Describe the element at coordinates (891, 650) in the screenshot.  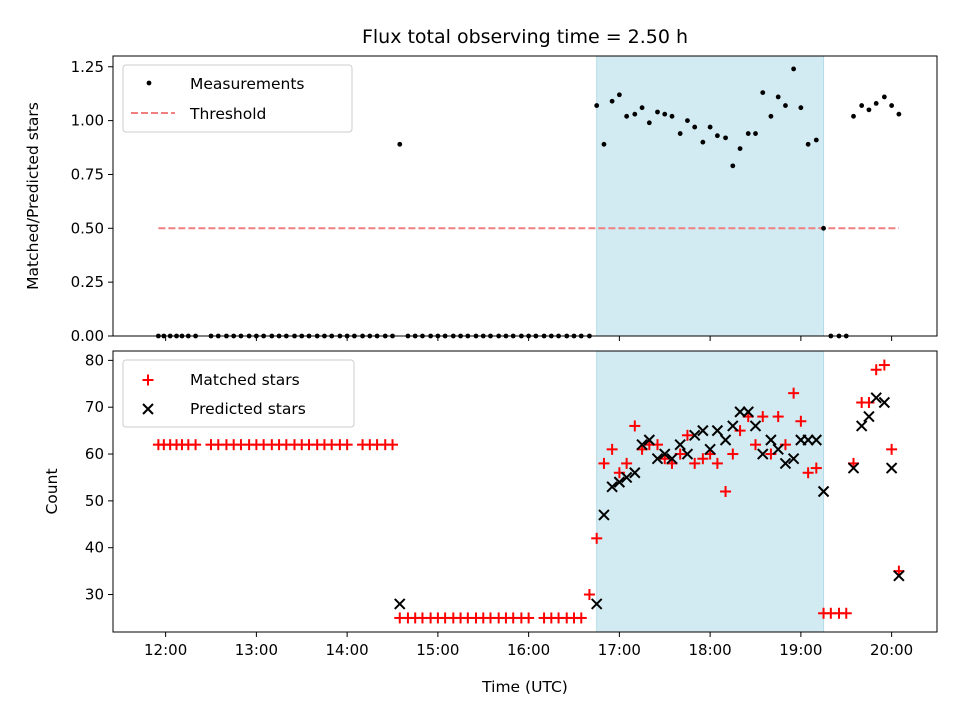
I see `x-tick-label: 20:00` at that location.